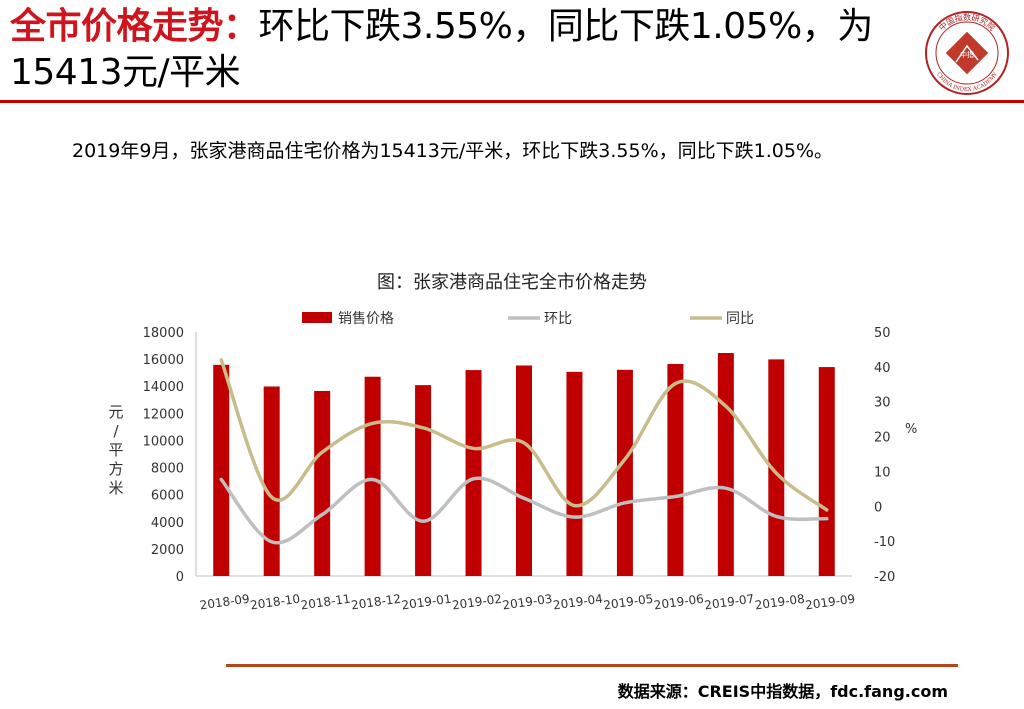 The image size is (1024, 709). What do you see at coordinates (477, 602) in the screenshot?
I see `x-tick-label: 2019-02` at bounding box center [477, 602].